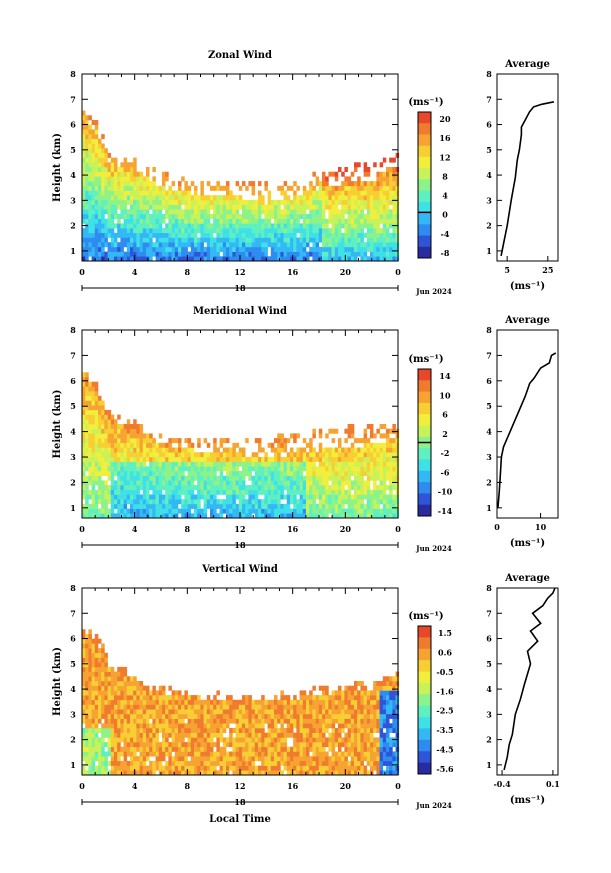 This screenshot has height=873, width=611. What do you see at coordinates (241, 445) in the screenshot?
I see `meridional-wind-heatmap` at bounding box center [241, 445].